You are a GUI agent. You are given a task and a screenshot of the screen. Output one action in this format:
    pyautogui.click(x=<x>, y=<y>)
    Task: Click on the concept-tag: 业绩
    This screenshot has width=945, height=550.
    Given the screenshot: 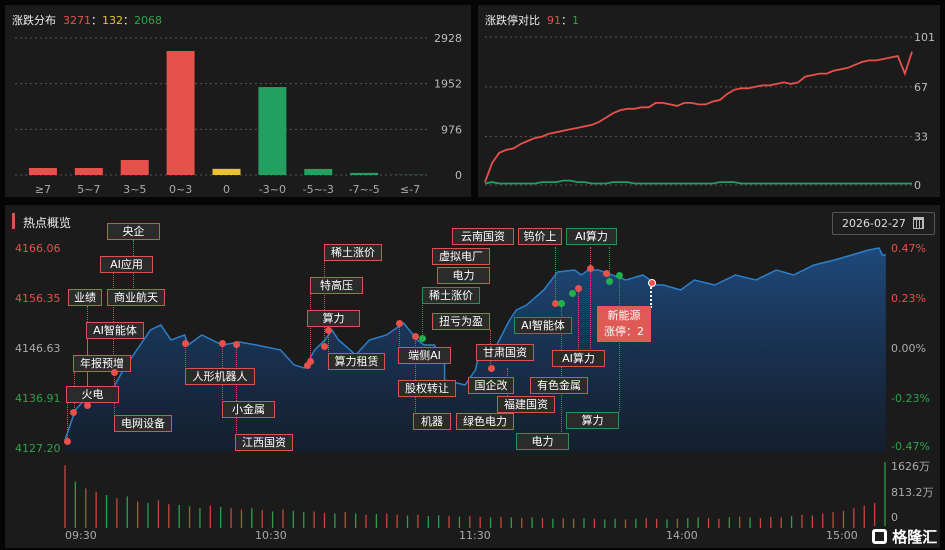 What is the action you would take?
    pyautogui.click(x=85, y=297)
    